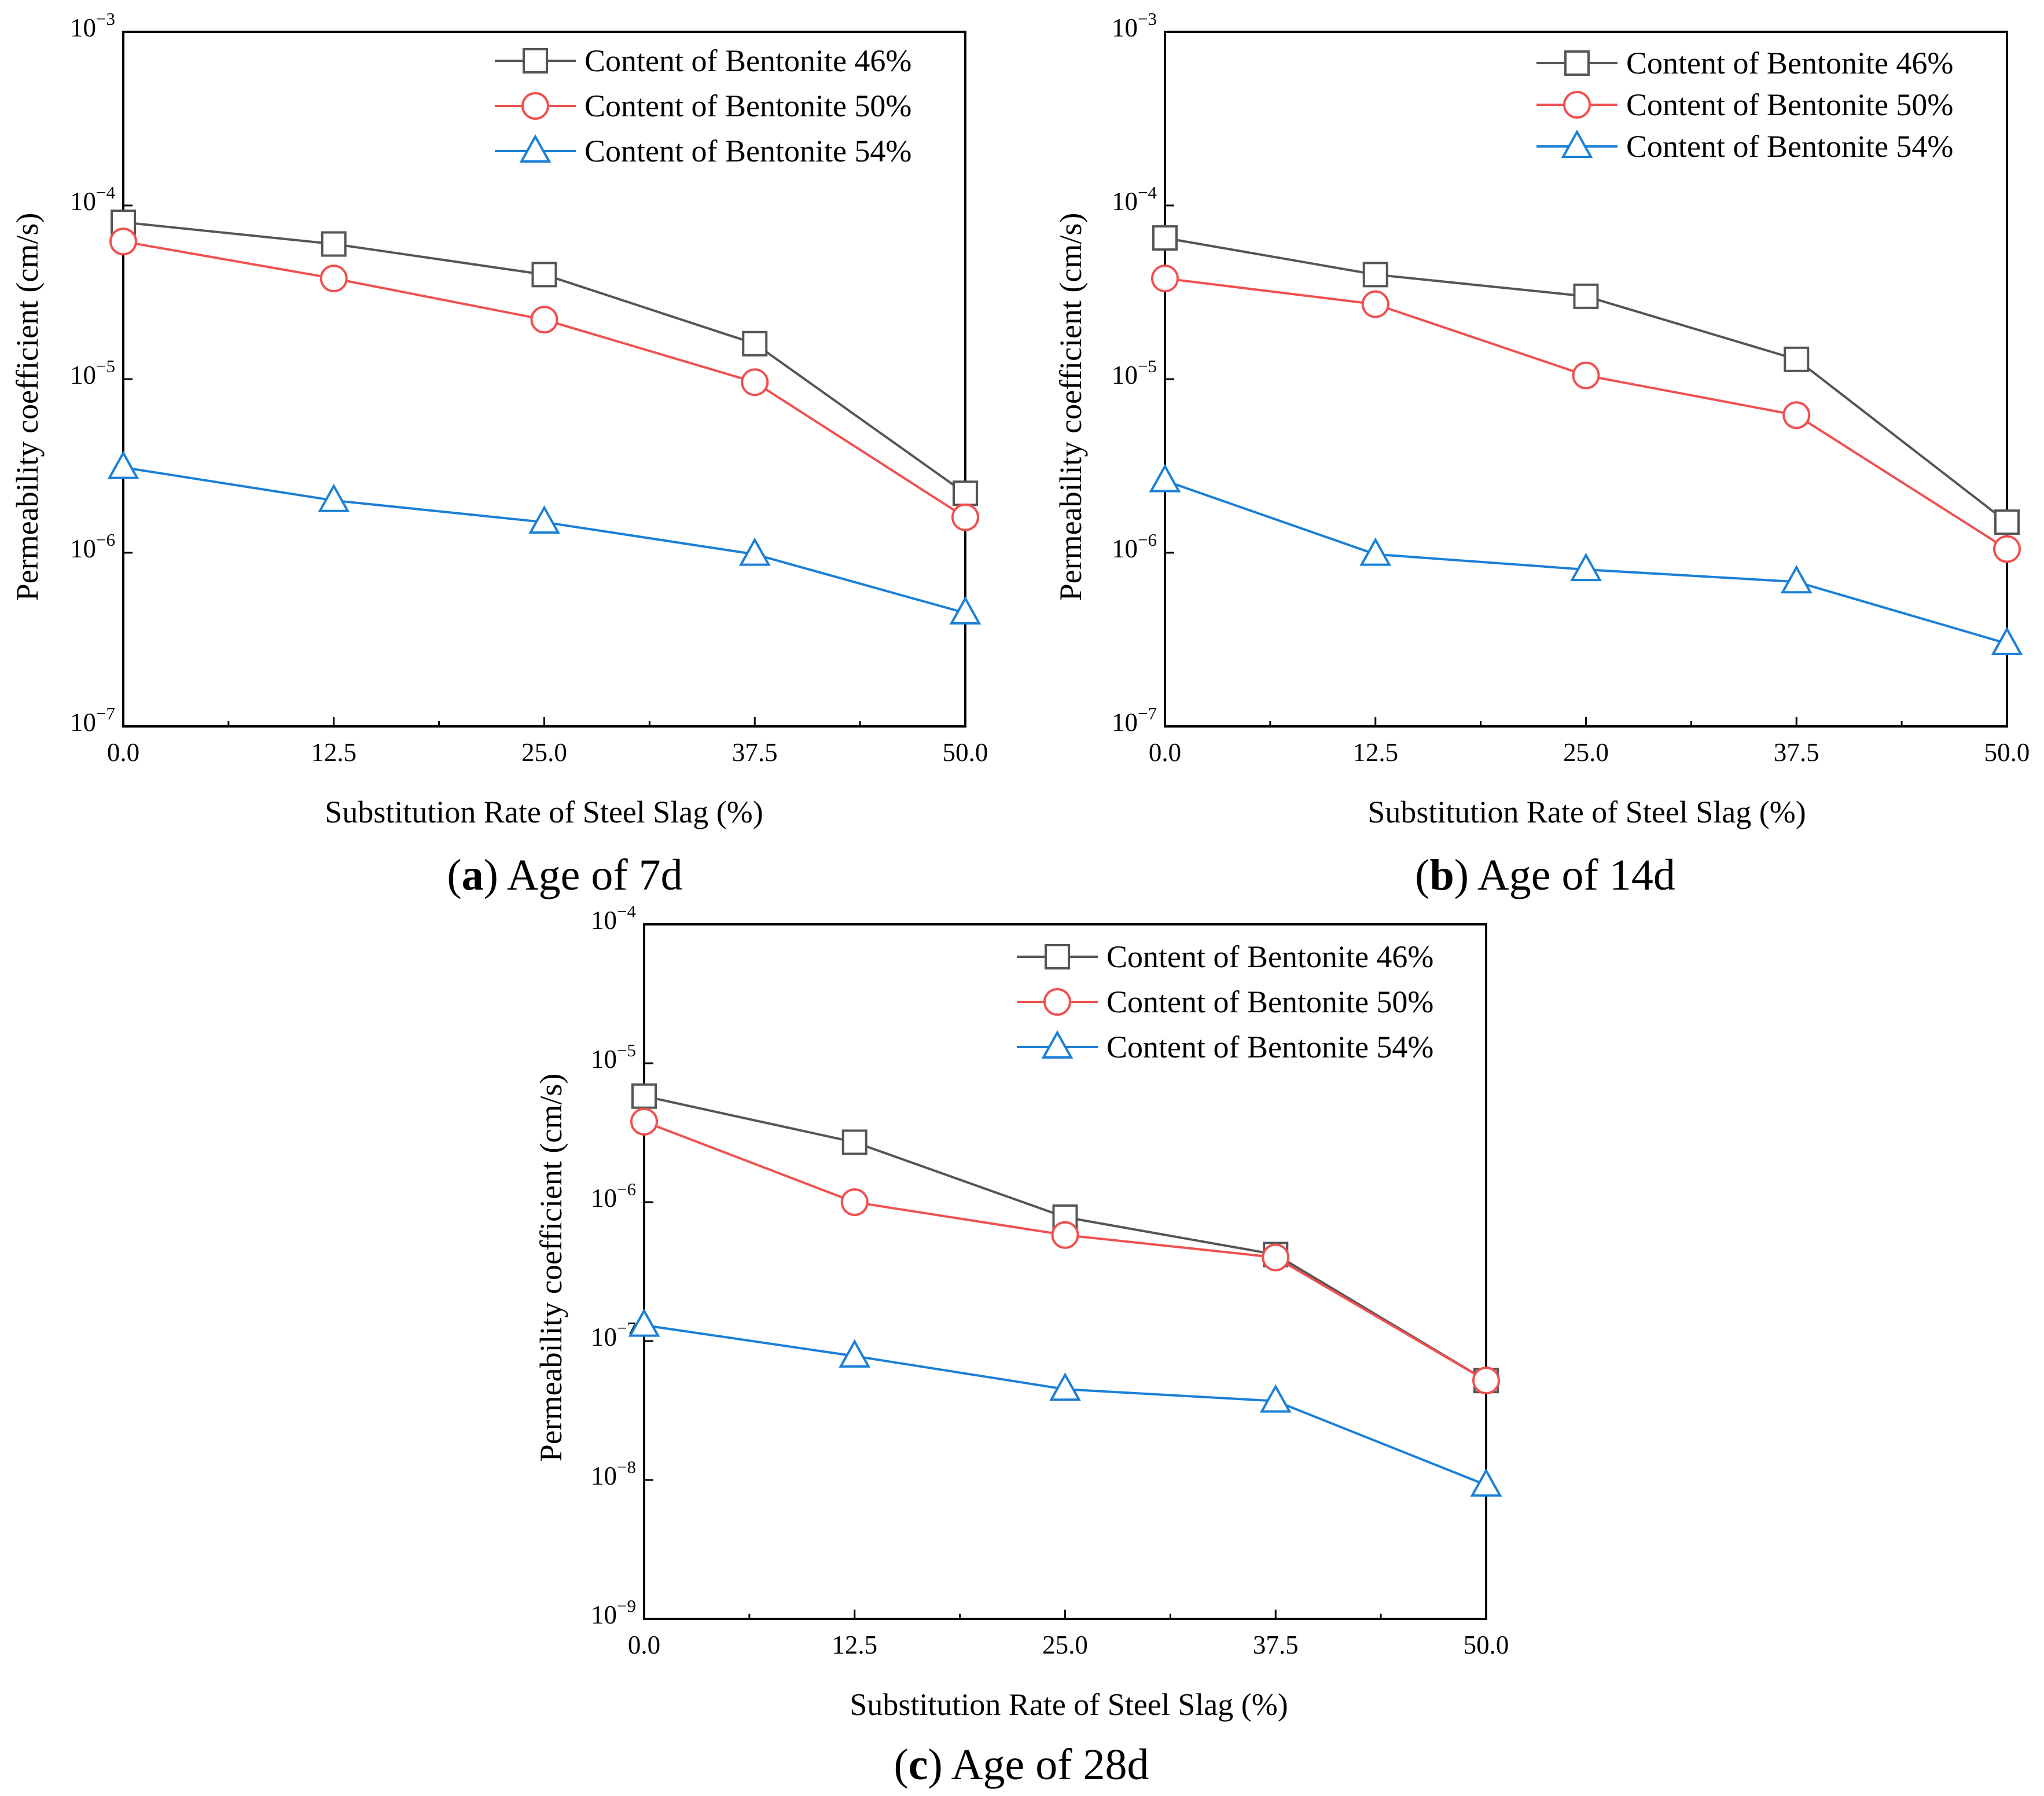 This screenshot has height=1796, width=2044. Describe the element at coordinates (473, 875) in the screenshot. I see `caption-letter-a: a` at that location.